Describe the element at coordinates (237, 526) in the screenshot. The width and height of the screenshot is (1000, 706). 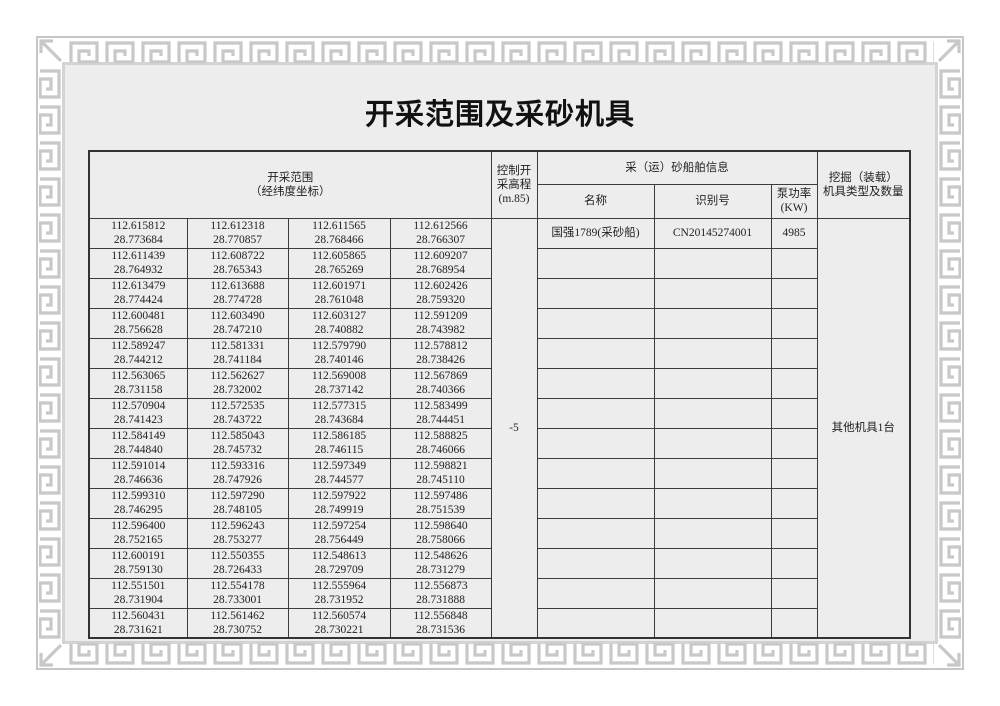
I see `longitude: 112.596243` at that location.